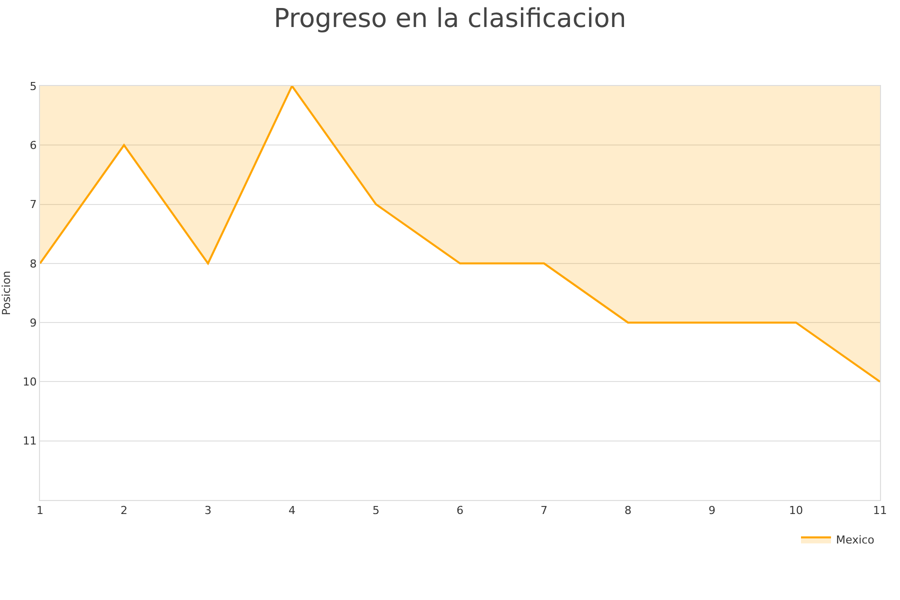 Image resolution: width=900 pixels, height=600 pixels. Describe the element at coordinates (208, 511) in the screenshot. I see `x-tick-label: 3` at that location.